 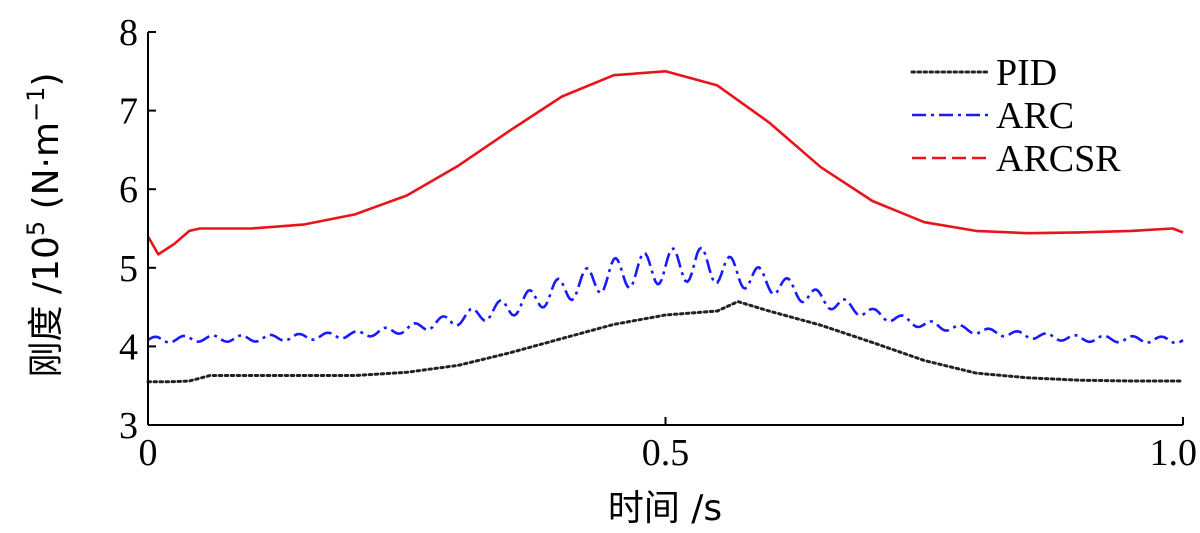 I want to click on y-axis-label-prefix: 刚度 /10, so click(x=46, y=306).